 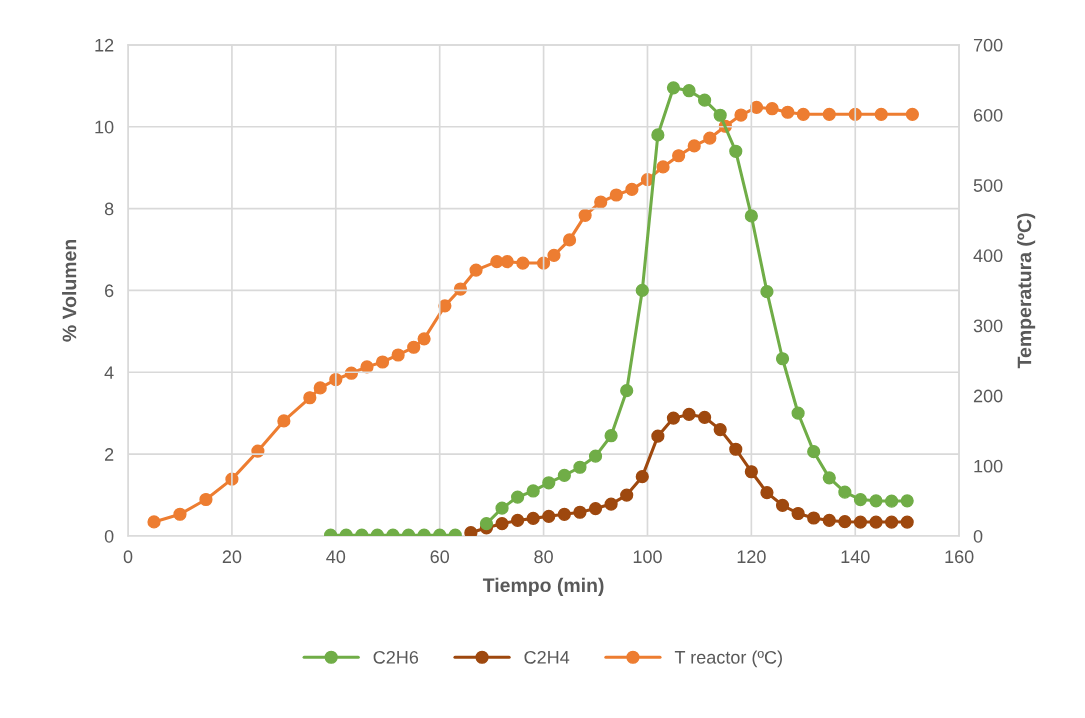 What do you see at coordinates (104, 45) in the screenshot?
I see `y-tick-label: 12` at bounding box center [104, 45].